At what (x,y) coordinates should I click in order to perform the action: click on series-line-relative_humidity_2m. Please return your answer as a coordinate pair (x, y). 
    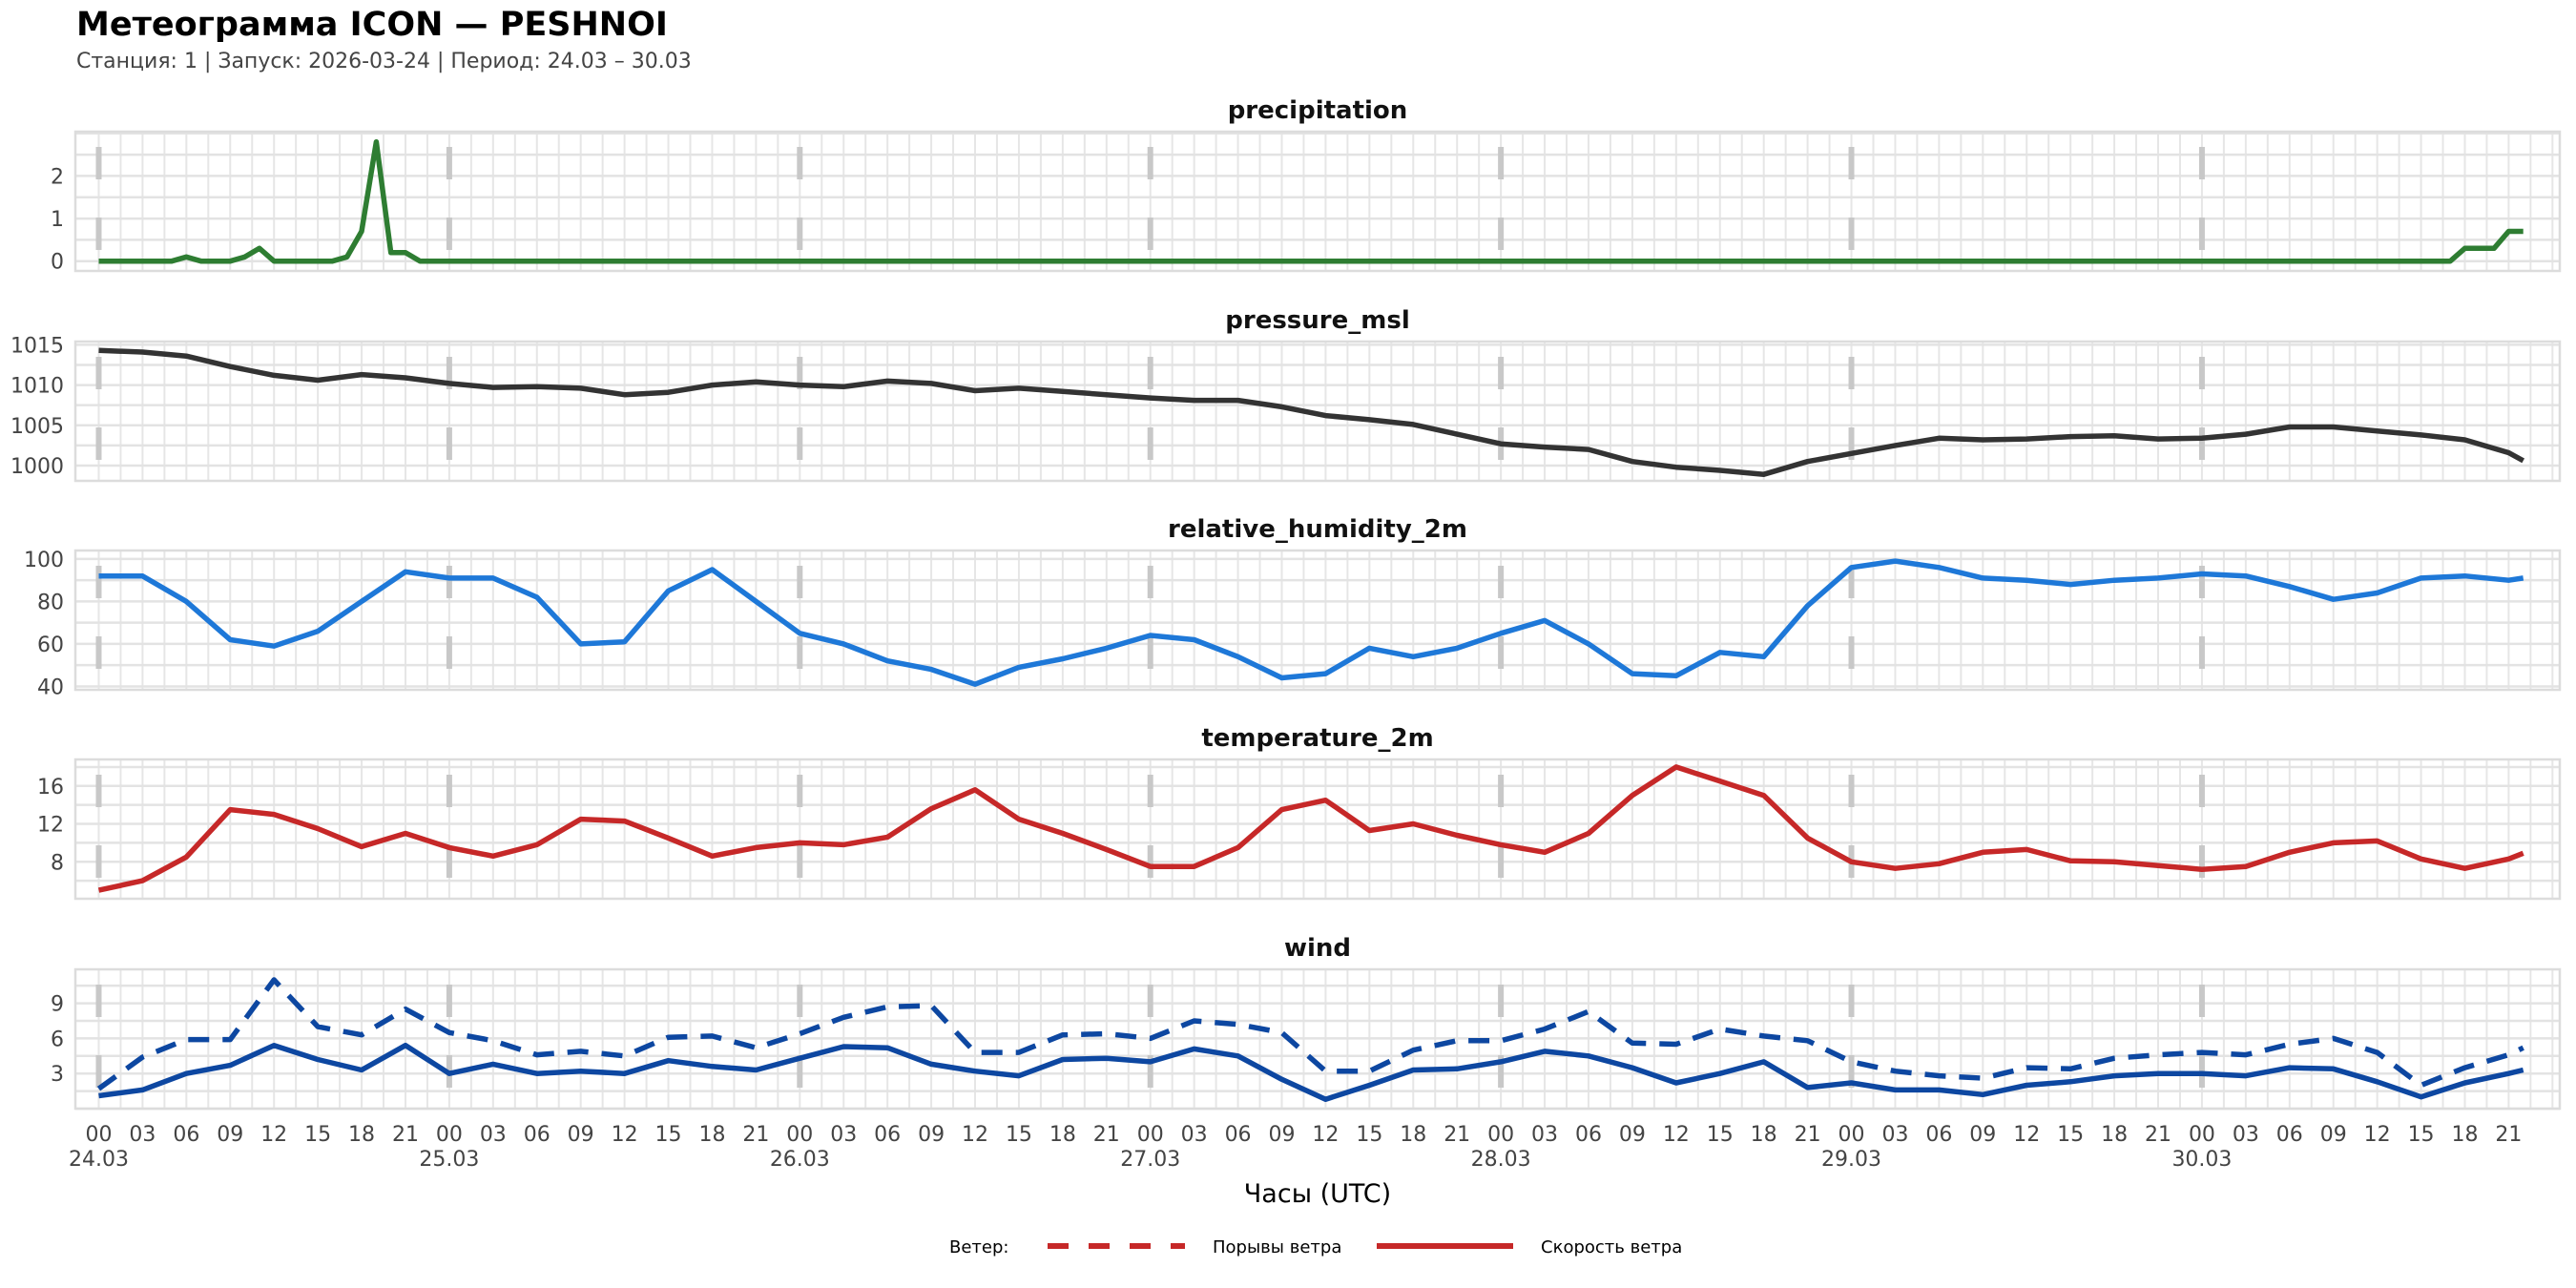
    Looking at the image, I should click on (1311, 622).